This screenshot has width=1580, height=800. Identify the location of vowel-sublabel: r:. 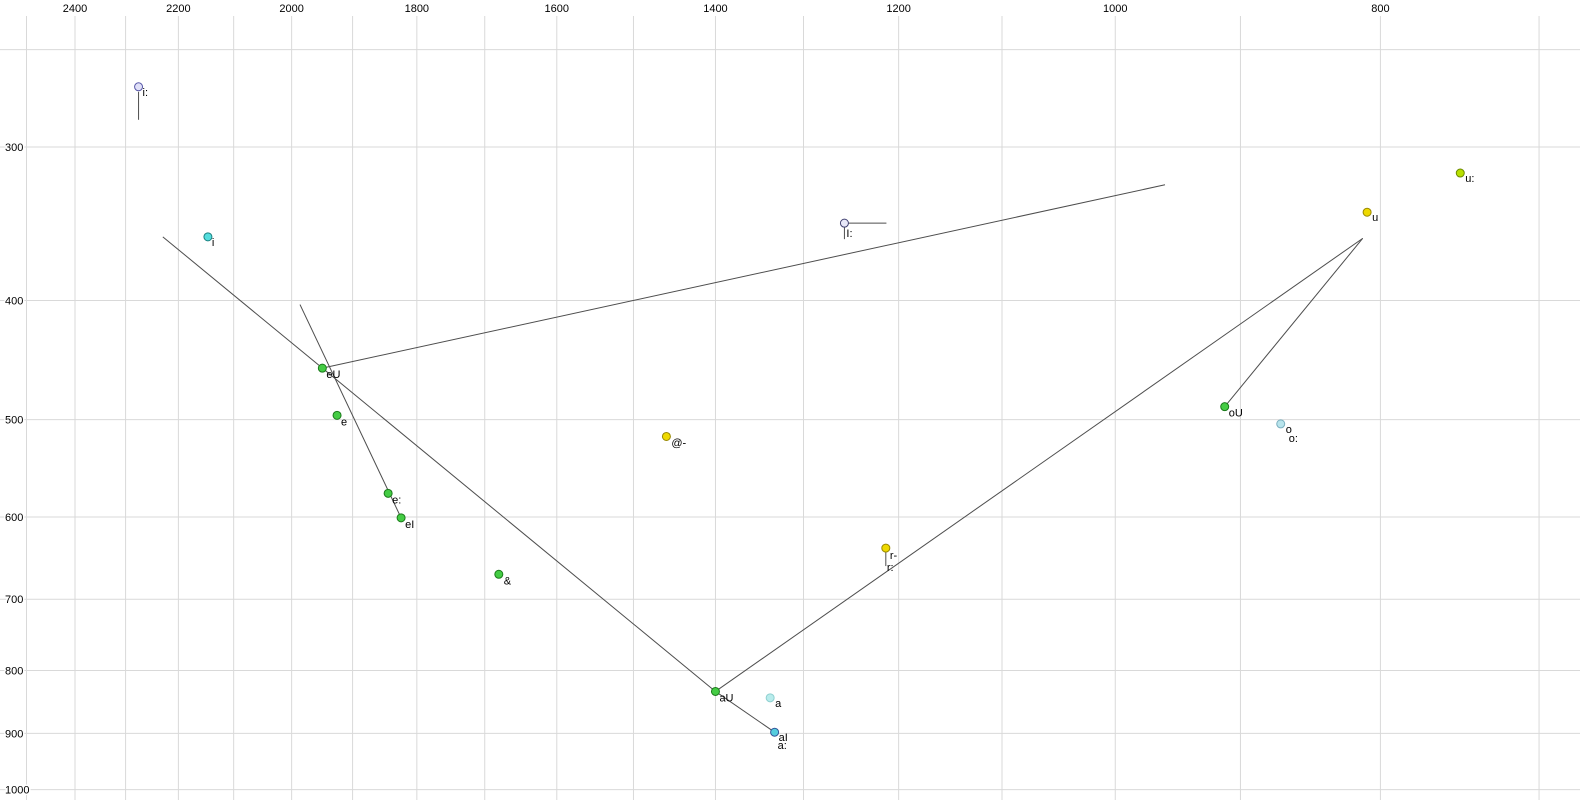
(890, 568).